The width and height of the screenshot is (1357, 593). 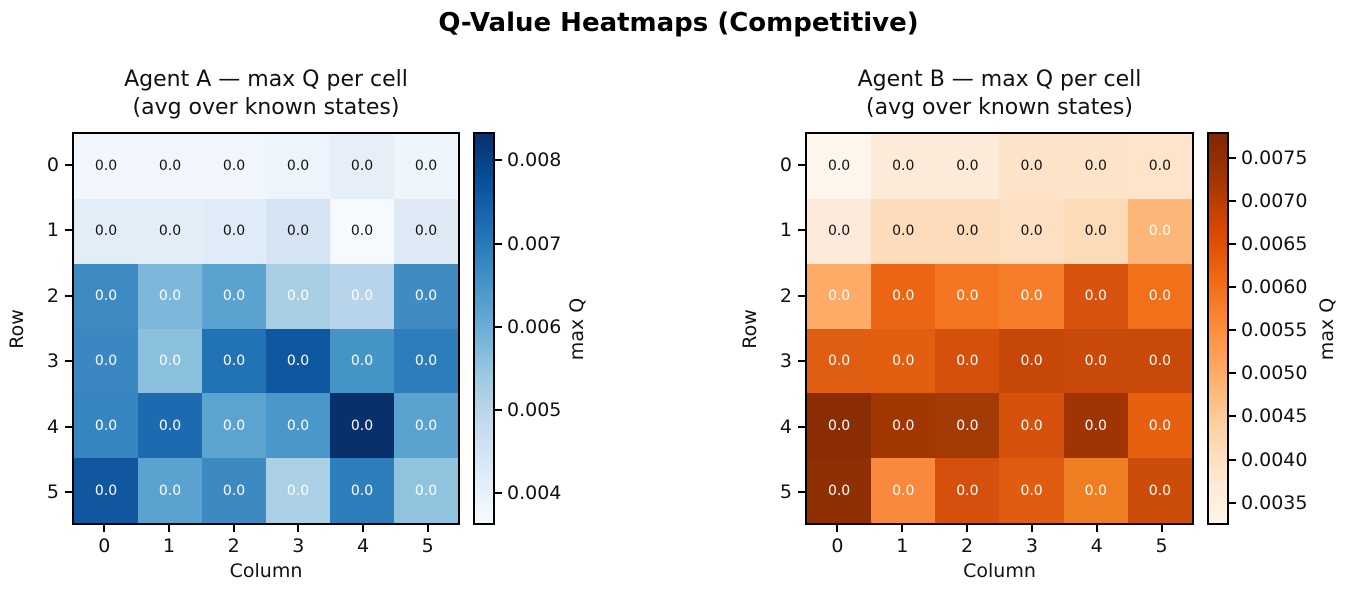 I want to click on x-tick-label: 3, so click(x=1031, y=543).